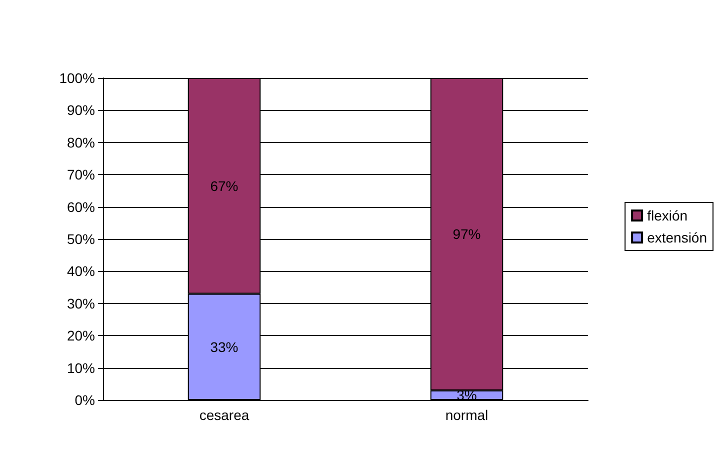 The width and height of the screenshot is (728, 455). Describe the element at coordinates (84, 400) in the screenshot. I see `y-tick-label: 0%` at that location.